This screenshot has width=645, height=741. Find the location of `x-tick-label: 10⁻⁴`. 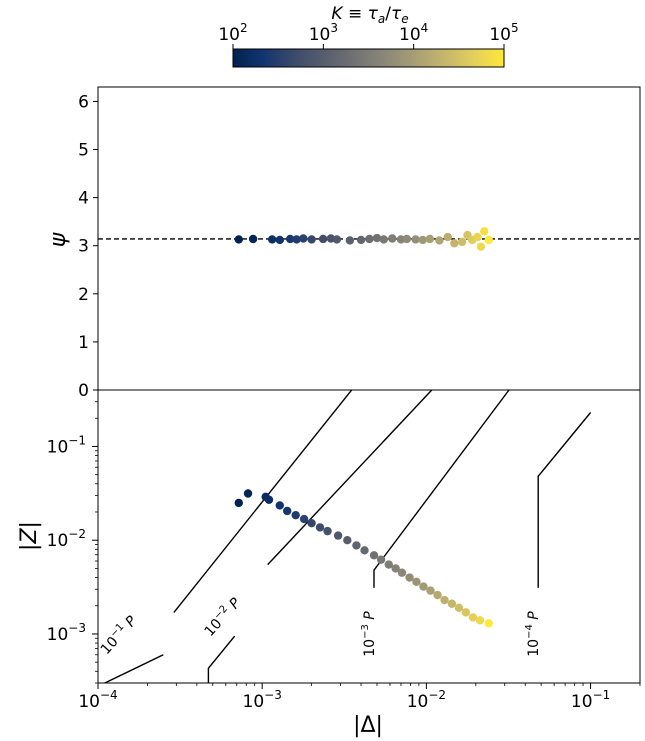

x-tick-label: 10⁻⁴ is located at coordinates (97, 700).